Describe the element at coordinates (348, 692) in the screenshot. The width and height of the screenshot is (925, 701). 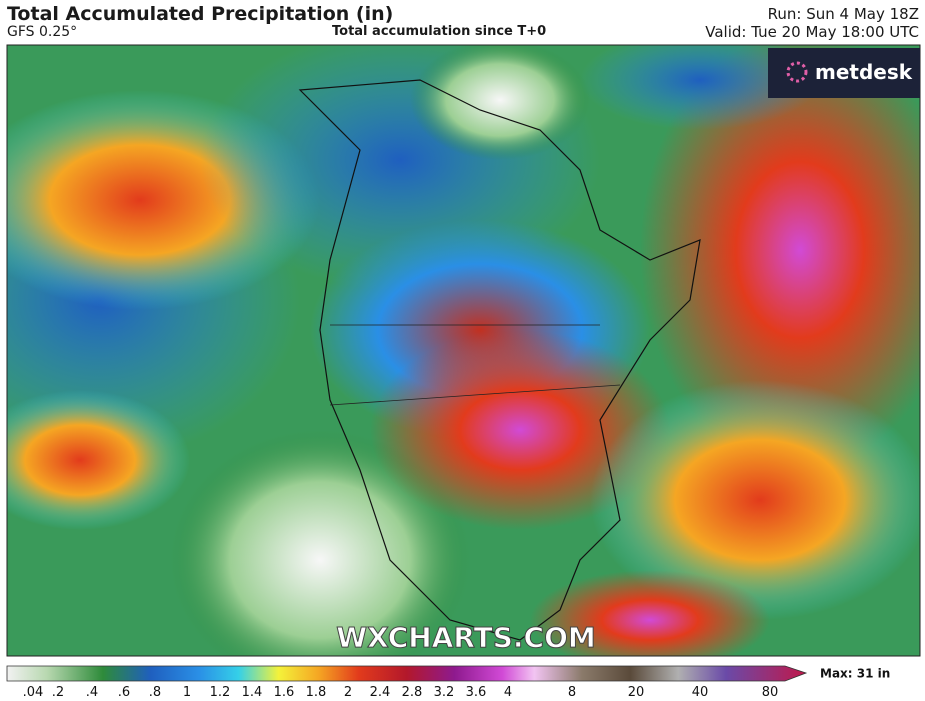
I see `legend-tick-label: 2` at that location.